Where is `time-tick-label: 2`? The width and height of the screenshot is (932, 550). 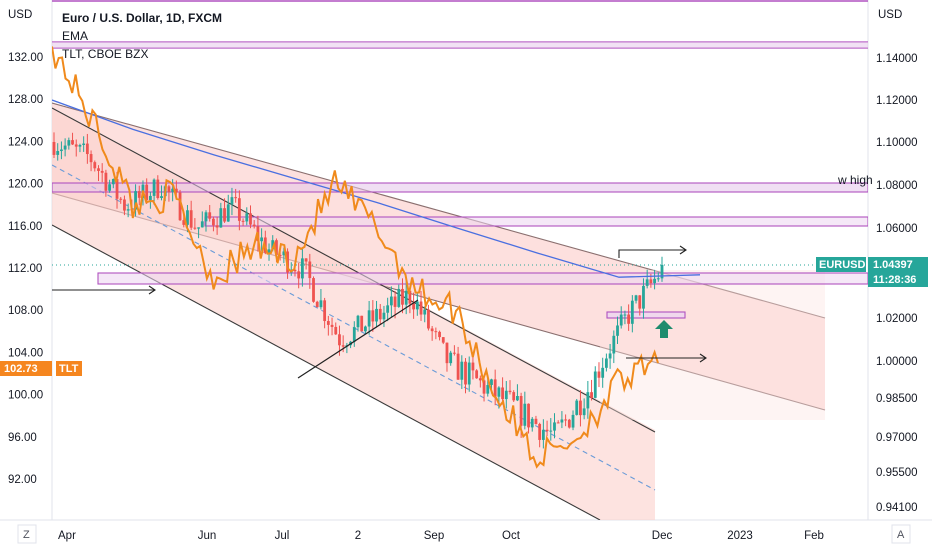
time-tick-label: 2 is located at coordinates (358, 536).